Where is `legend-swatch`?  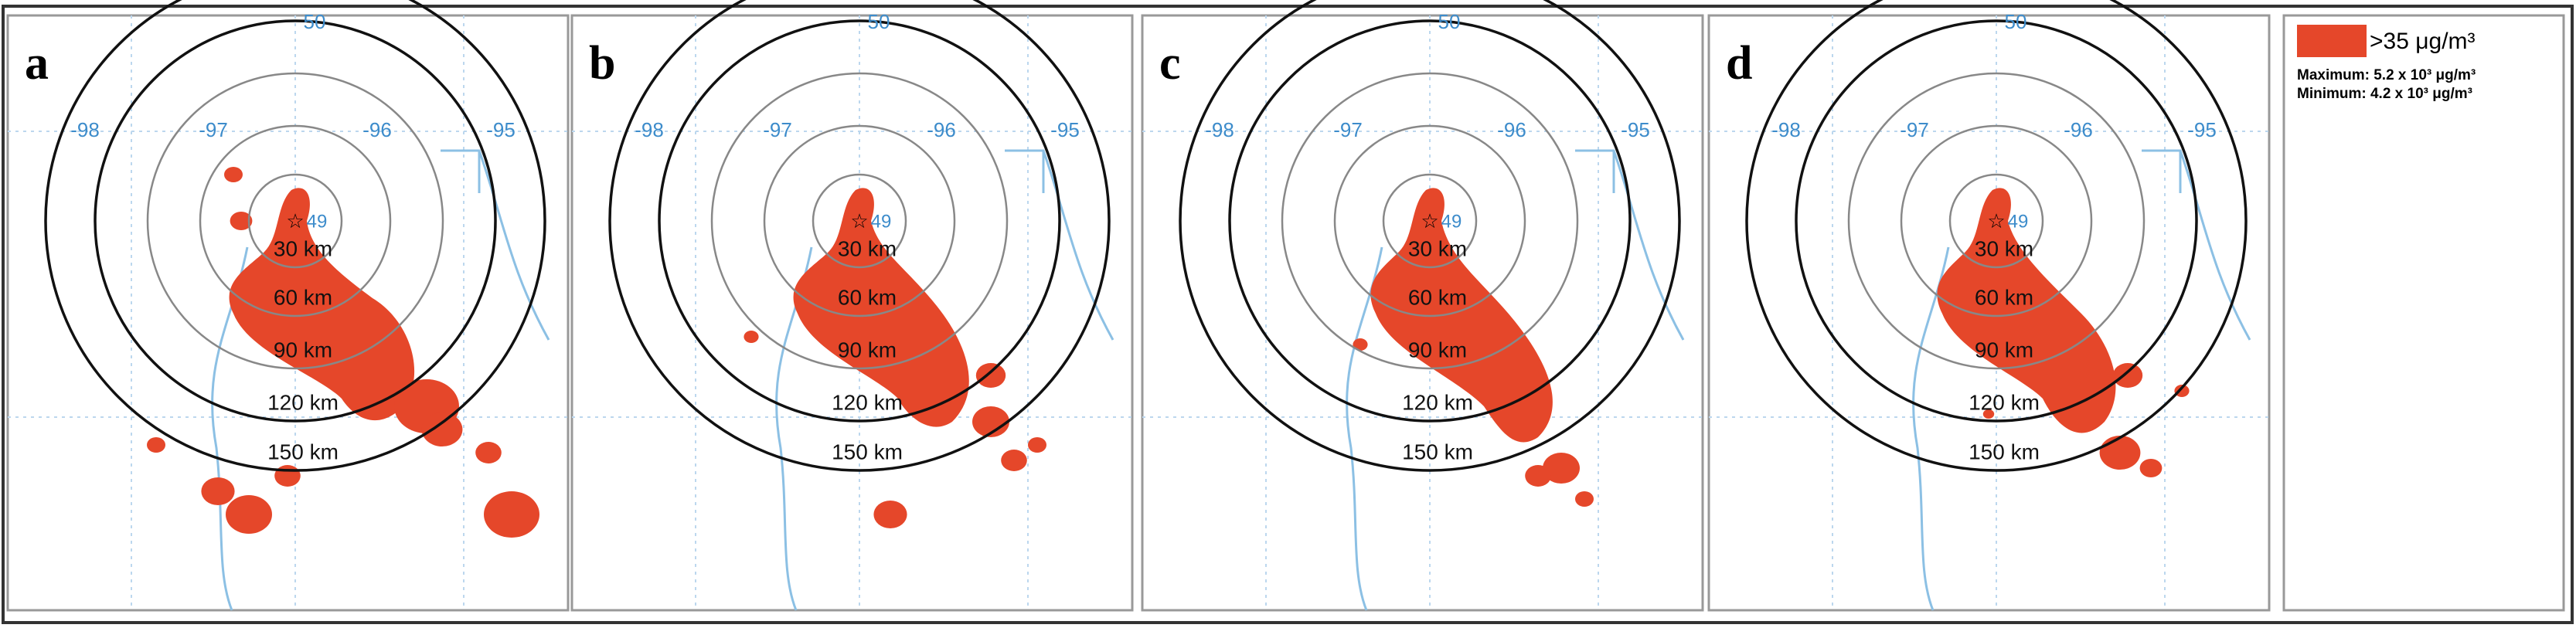
legend-swatch is located at coordinates (2332, 41).